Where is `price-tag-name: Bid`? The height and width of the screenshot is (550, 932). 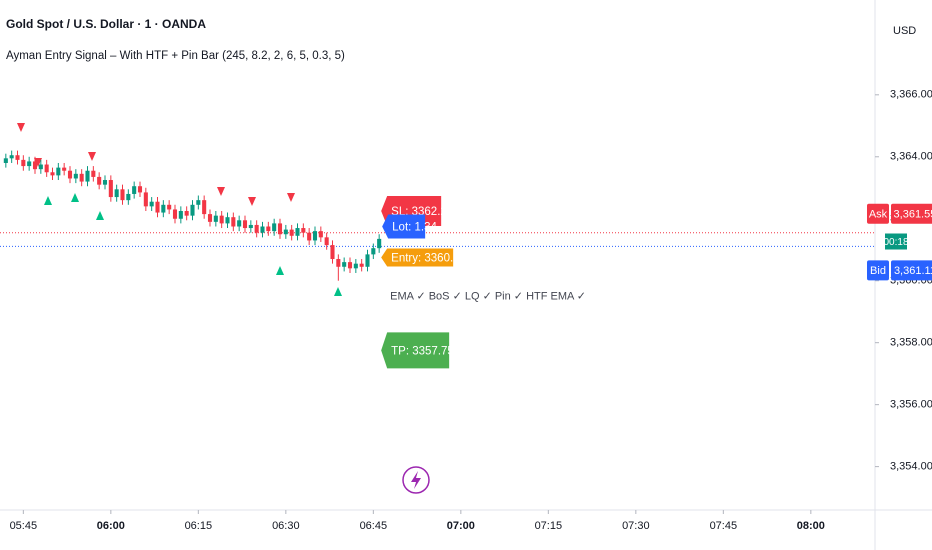 price-tag-name: Bid is located at coordinates (878, 271).